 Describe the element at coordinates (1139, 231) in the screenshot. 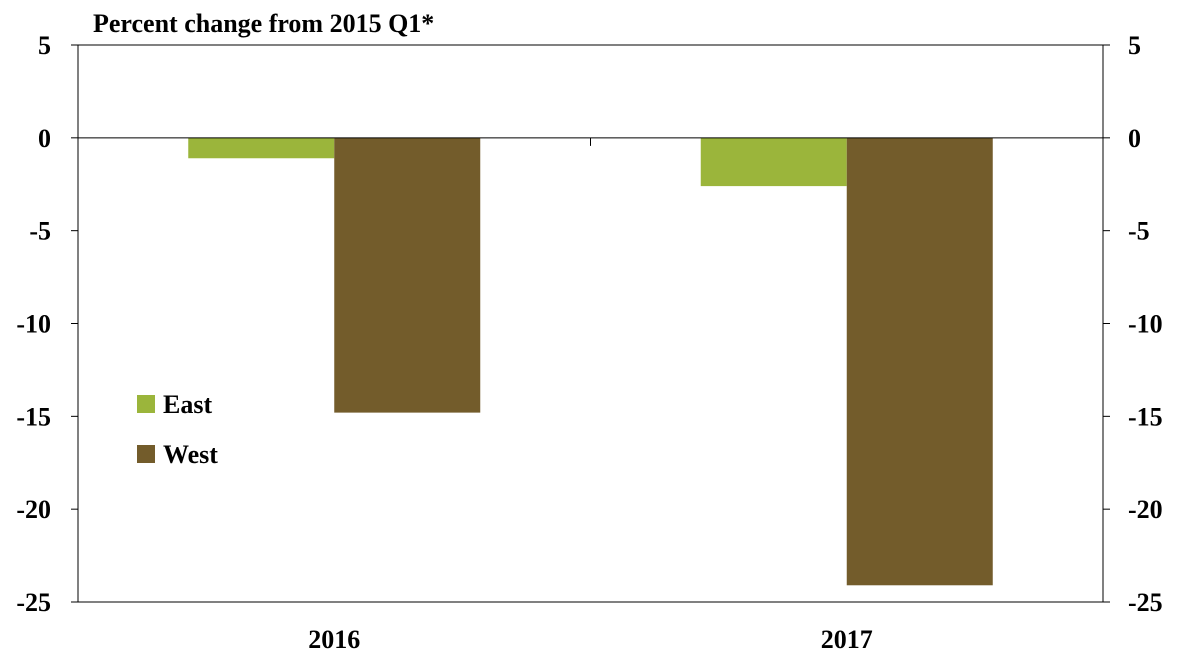

I see `y-tick-label-right: -5` at that location.